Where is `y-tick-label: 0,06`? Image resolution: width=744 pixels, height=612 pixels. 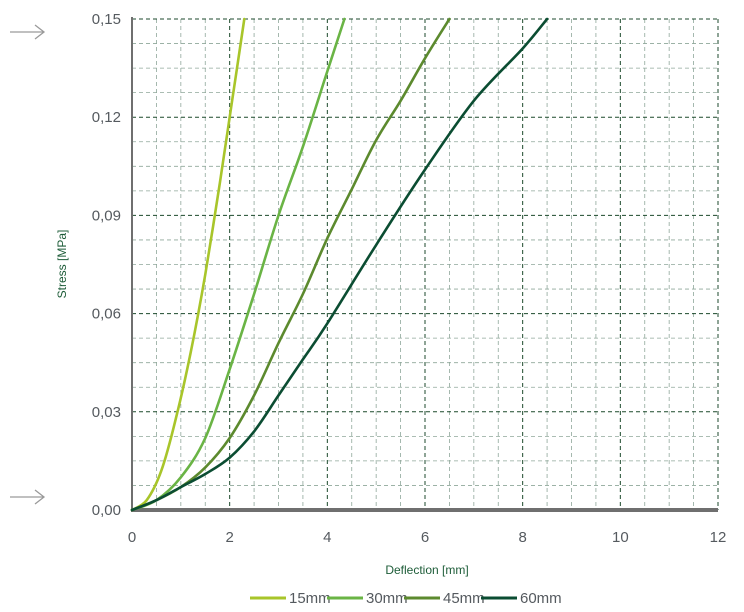 y-tick-label: 0,06 is located at coordinates (106, 314).